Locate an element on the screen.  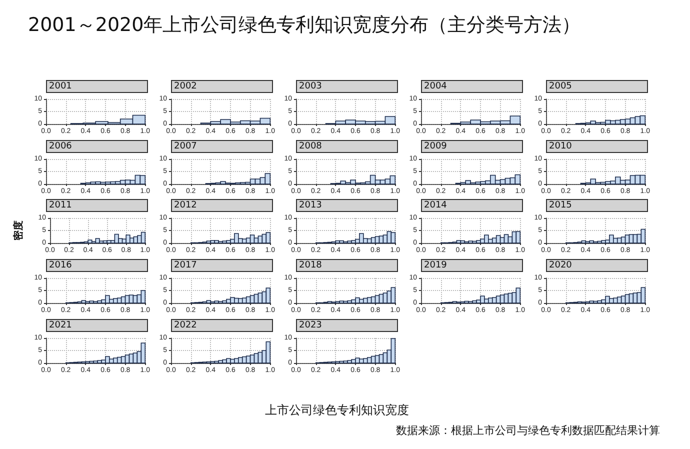
y-axis-title: 密度 is located at coordinates (18, 230).